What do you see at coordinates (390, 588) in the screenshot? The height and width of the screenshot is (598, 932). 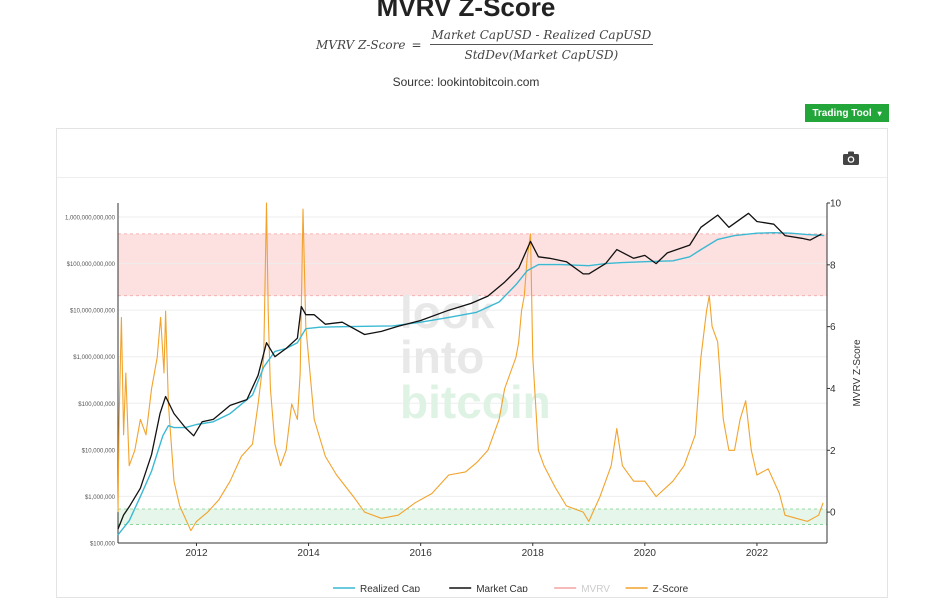 I see `legend-label: Realized Cap` at bounding box center [390, 588].